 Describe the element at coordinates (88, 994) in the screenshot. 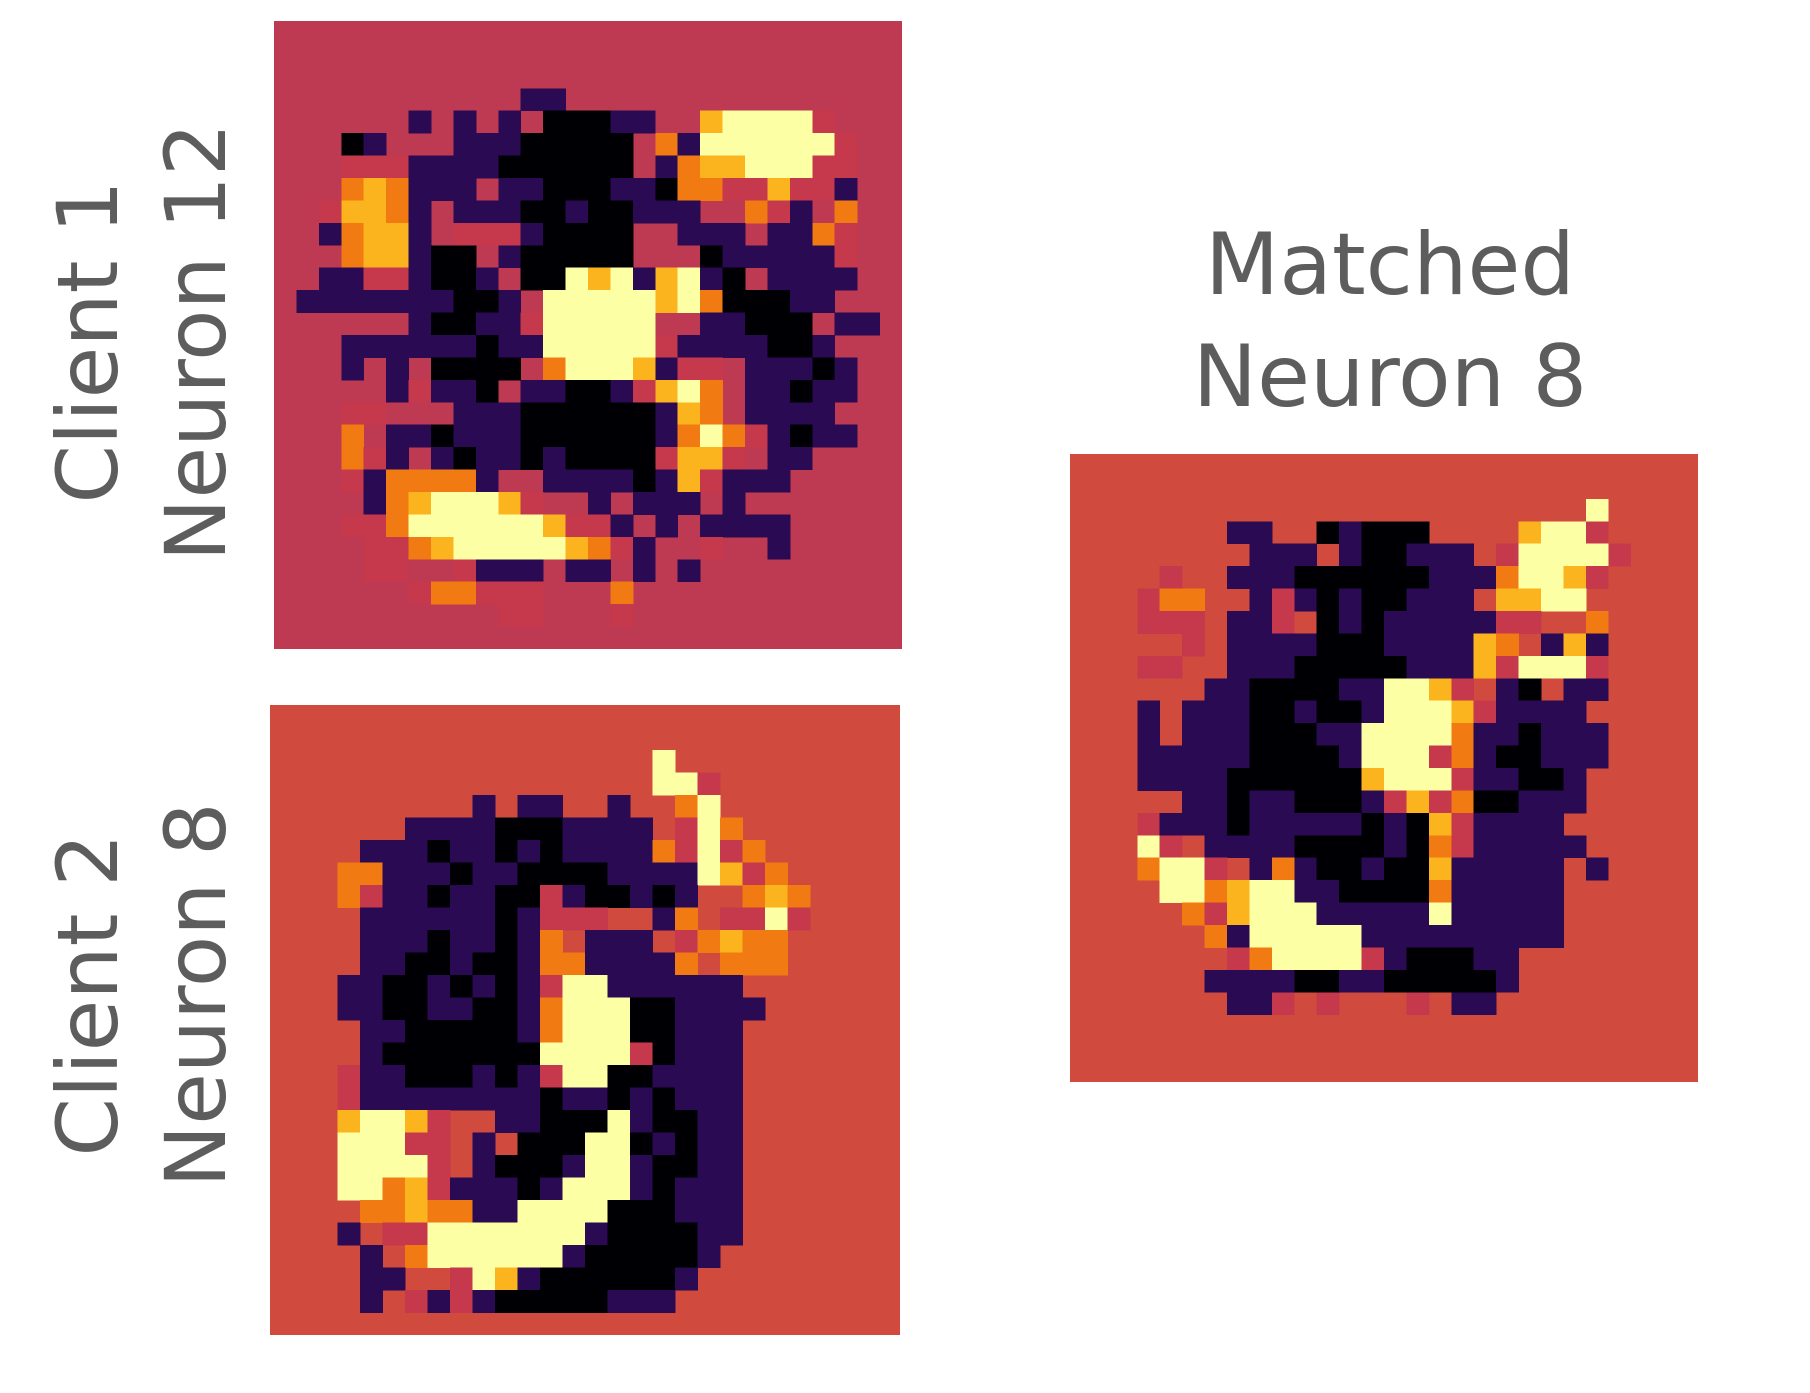

I see `client2-label: Client 2` at that location.